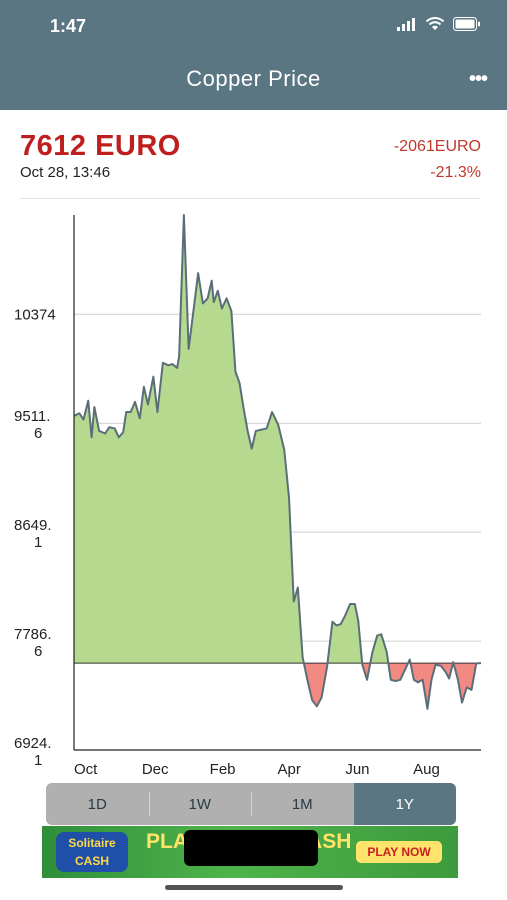 Image resolution: width=507 pixels, height=900 pixels. What do you see at coordinates (250, 198) in the screenshot?
I see `divider` at bounding box center [250, 198].